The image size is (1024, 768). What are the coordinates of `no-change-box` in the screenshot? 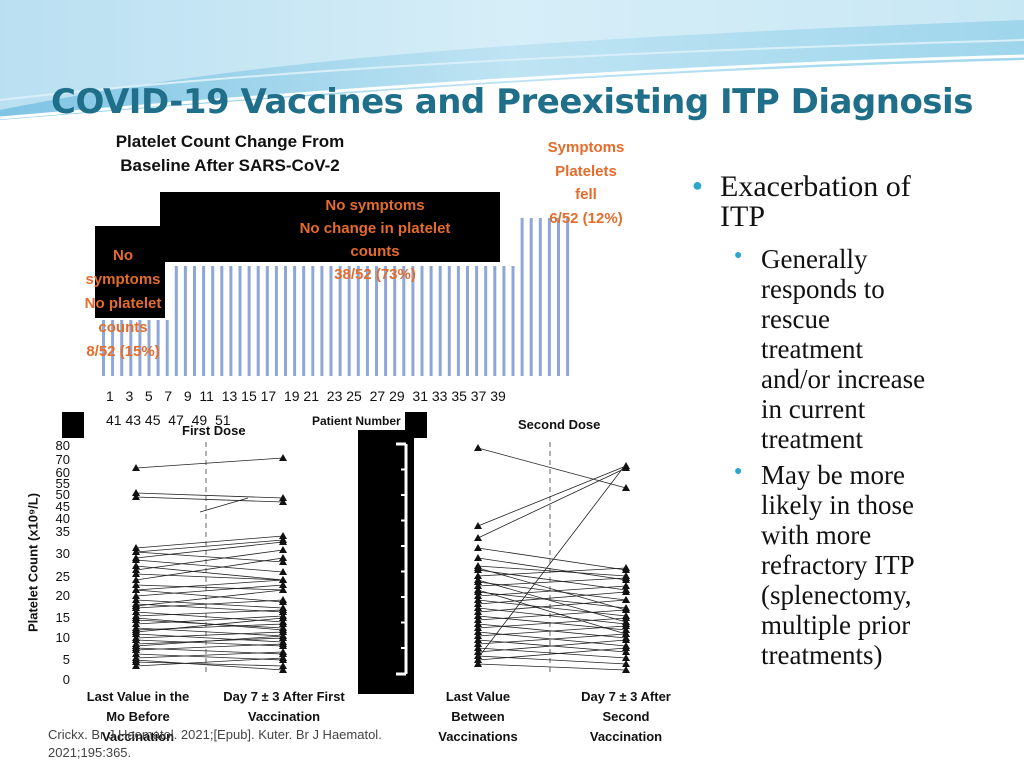 It's located at (330, 227).